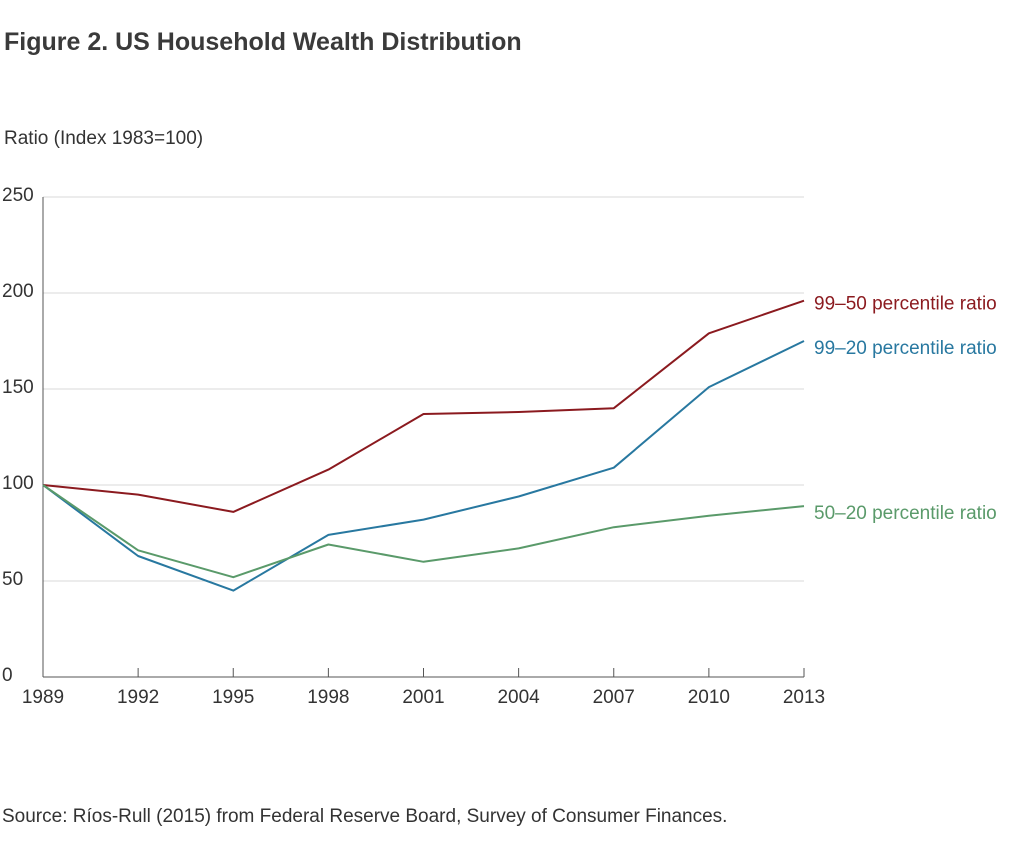 The width and height of the screenshot is (1024, 866). What do you see at coordinates (905, 304) in the screenshot?
I see `series-label-0: 99–50 percentile ratio` at bounding box center [905, 304].